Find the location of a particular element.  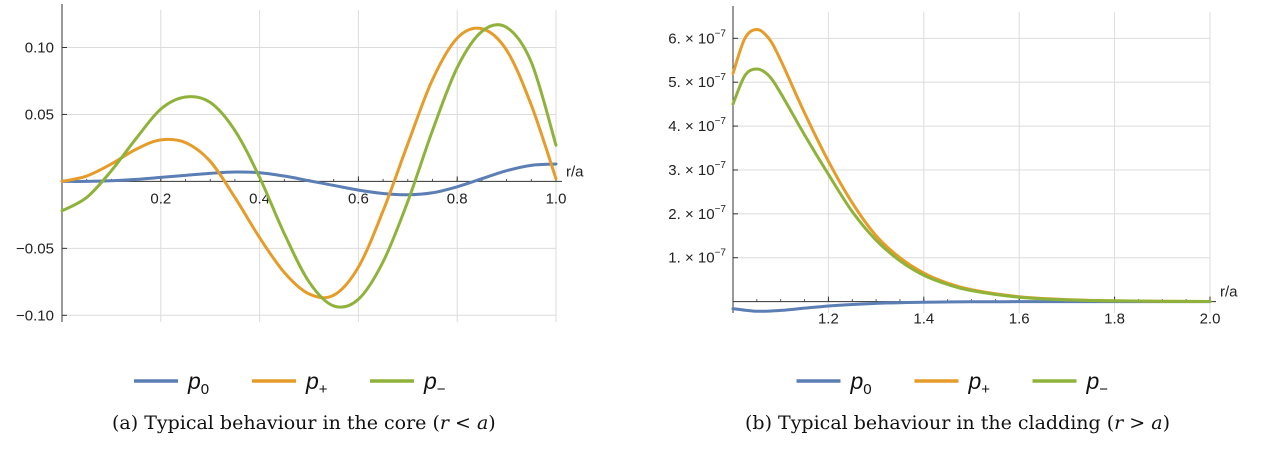

legend-label-b-2: p− is located at coordinates (1097, 383).